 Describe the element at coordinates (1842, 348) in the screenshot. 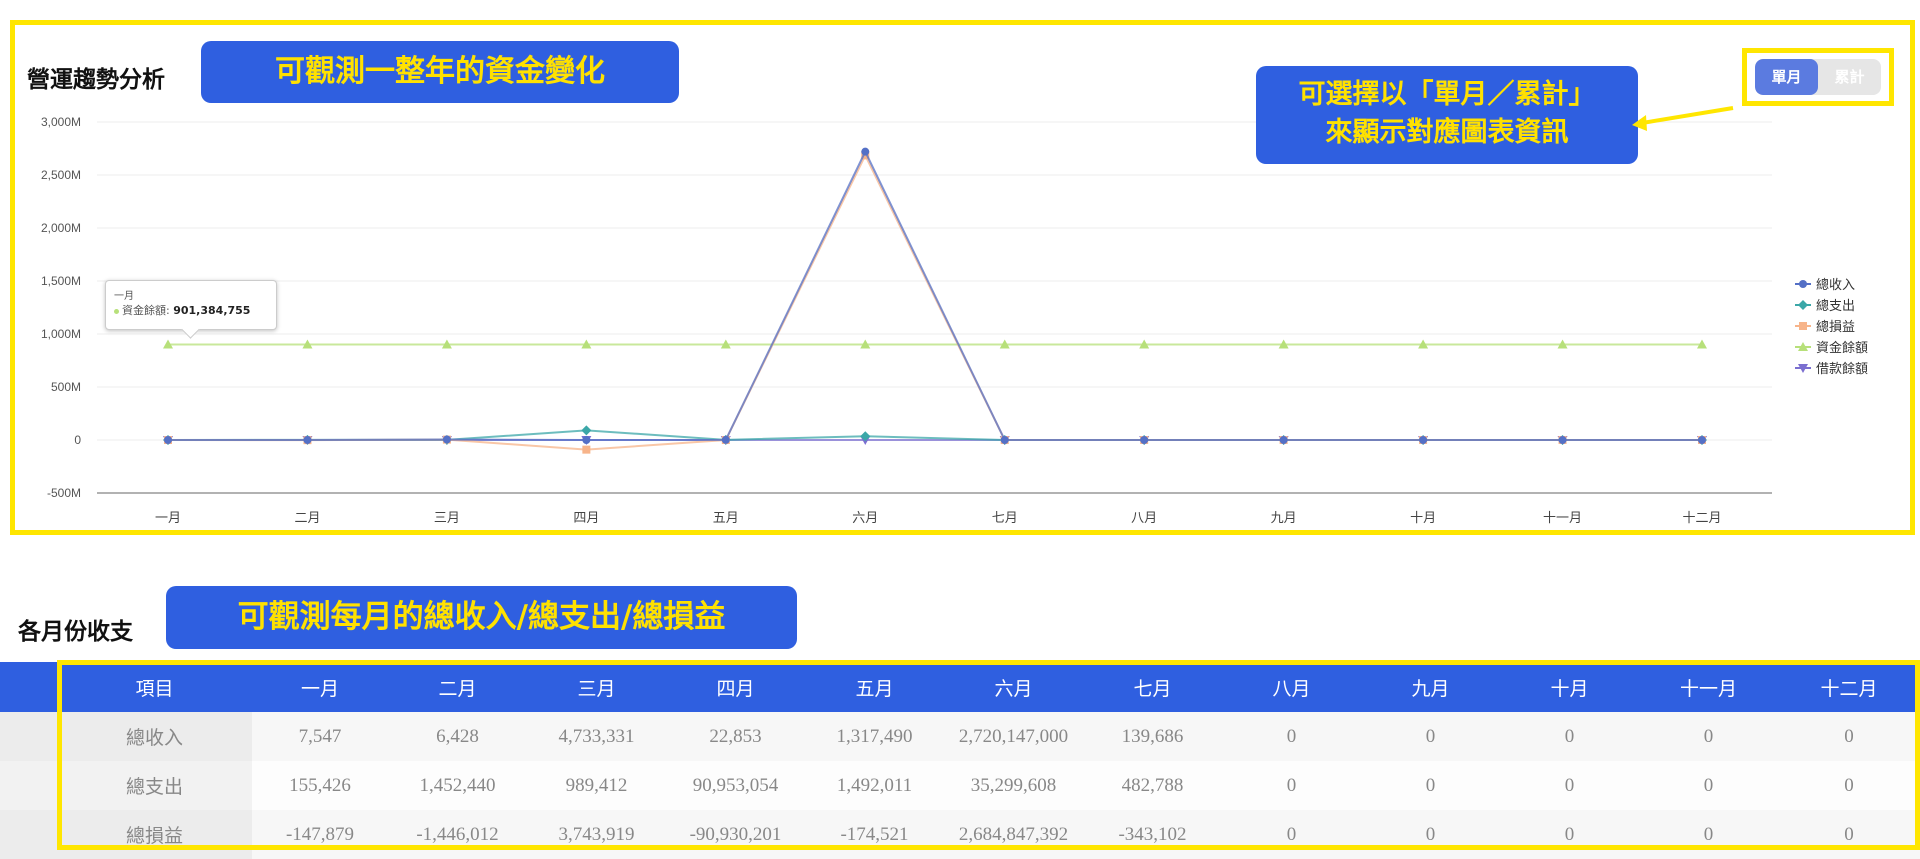

I see `legend-label: 資金餘額` at that location.